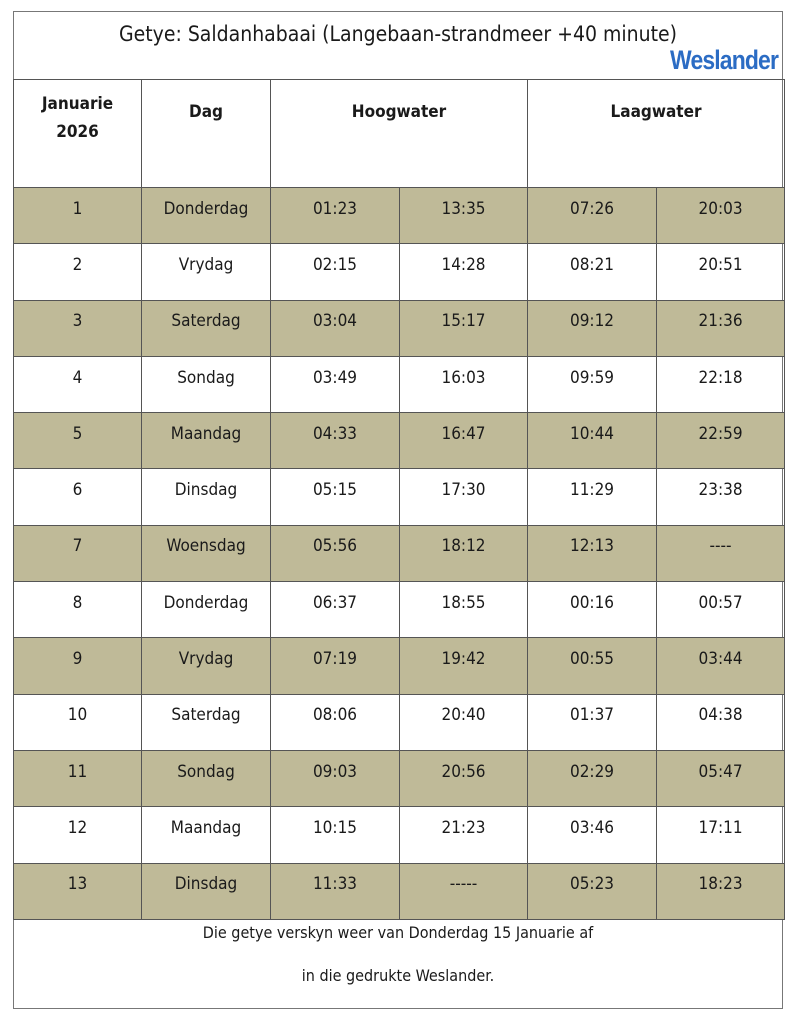 This screenshot has width=795, height=1024. I want to click on cell-high2: 16:03, so click(463, 384).